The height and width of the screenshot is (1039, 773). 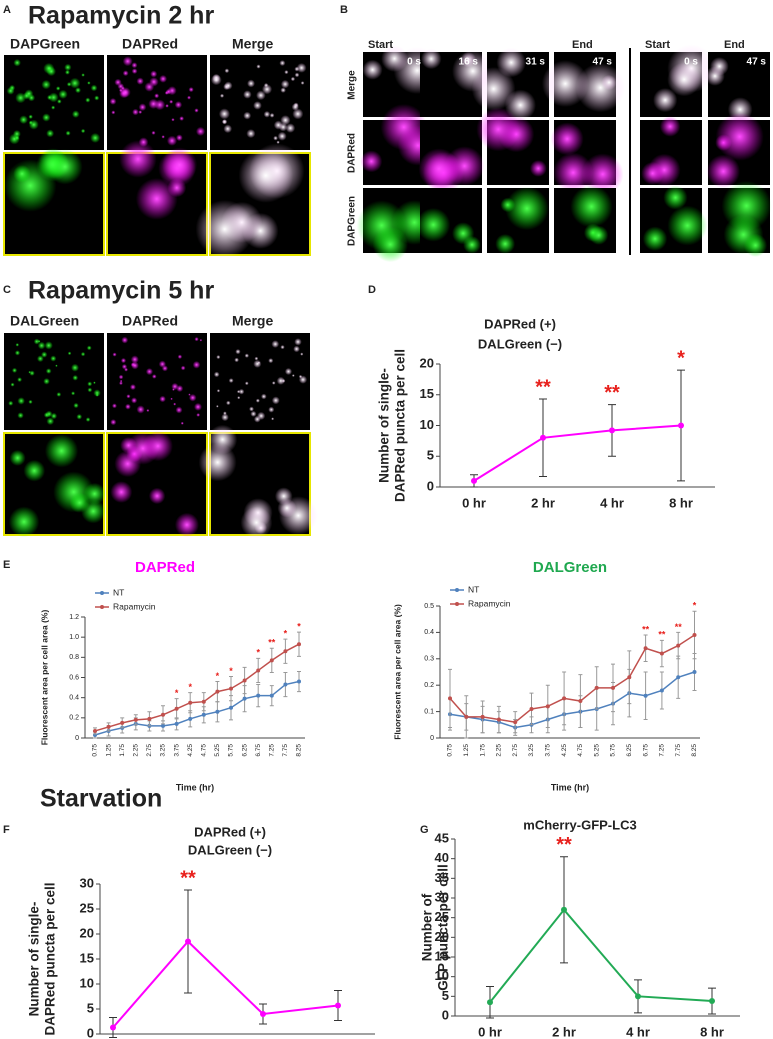 What do you see at coordinates (74, 637) in the screenshot?
I see `y-tick-label: 1.0` at bounding box center [74, 637].